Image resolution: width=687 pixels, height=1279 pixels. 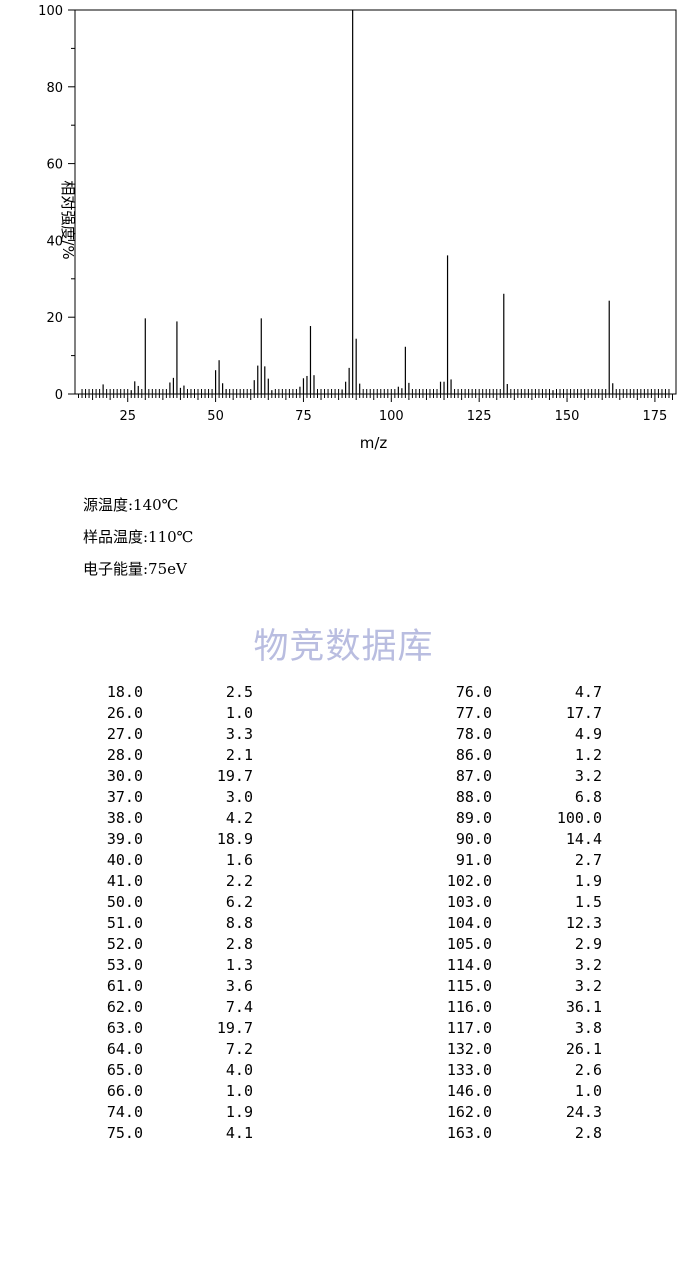 What do you see at coordinates (239, 1070) in the screenshot?
I see `table-intensity-cell: 4.0` at bounding box center [239, 1070].